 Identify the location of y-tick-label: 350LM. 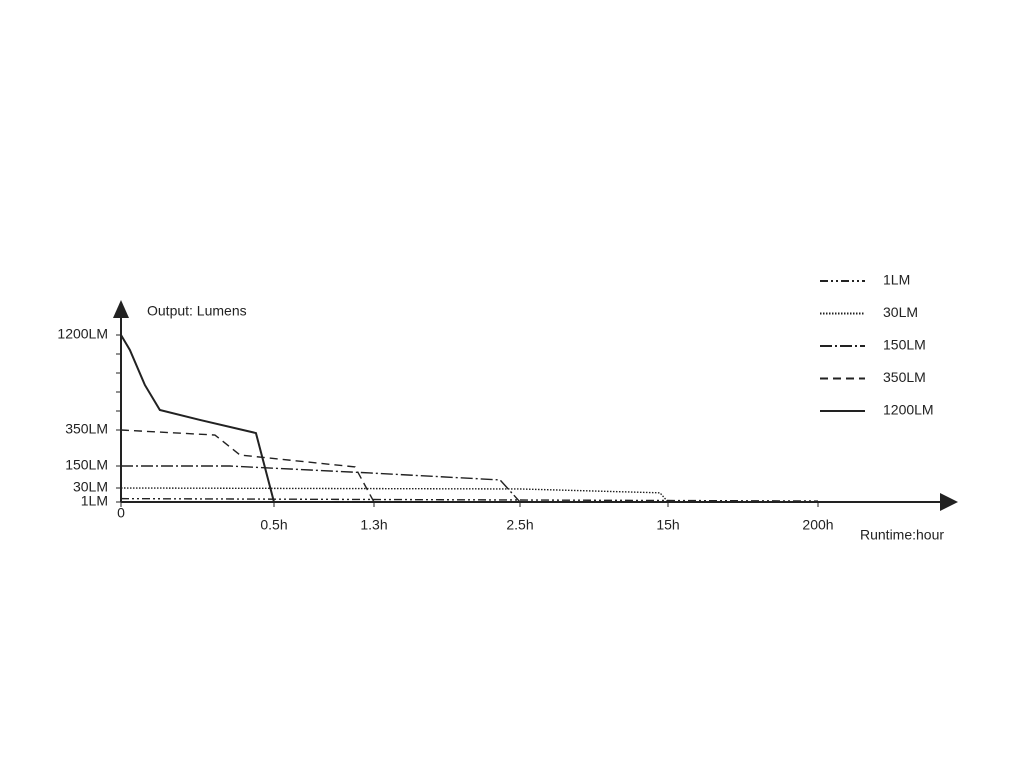
(86, 429).